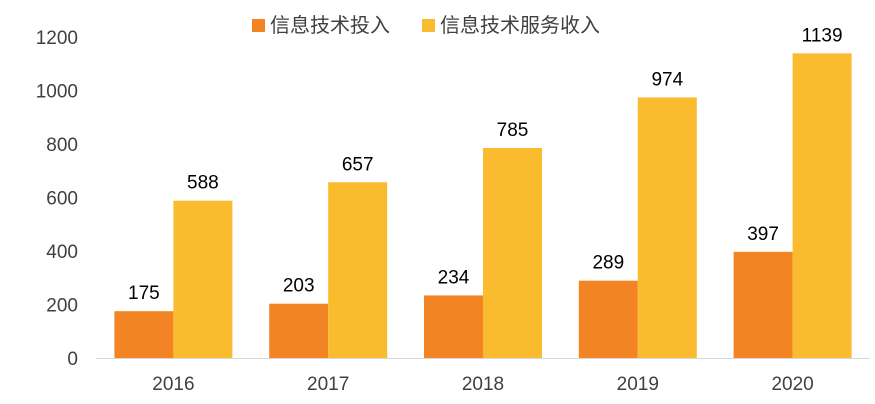 The height and width of the screenshot is (404, 875). I want to click on data-label: 974, so click(667, 79).